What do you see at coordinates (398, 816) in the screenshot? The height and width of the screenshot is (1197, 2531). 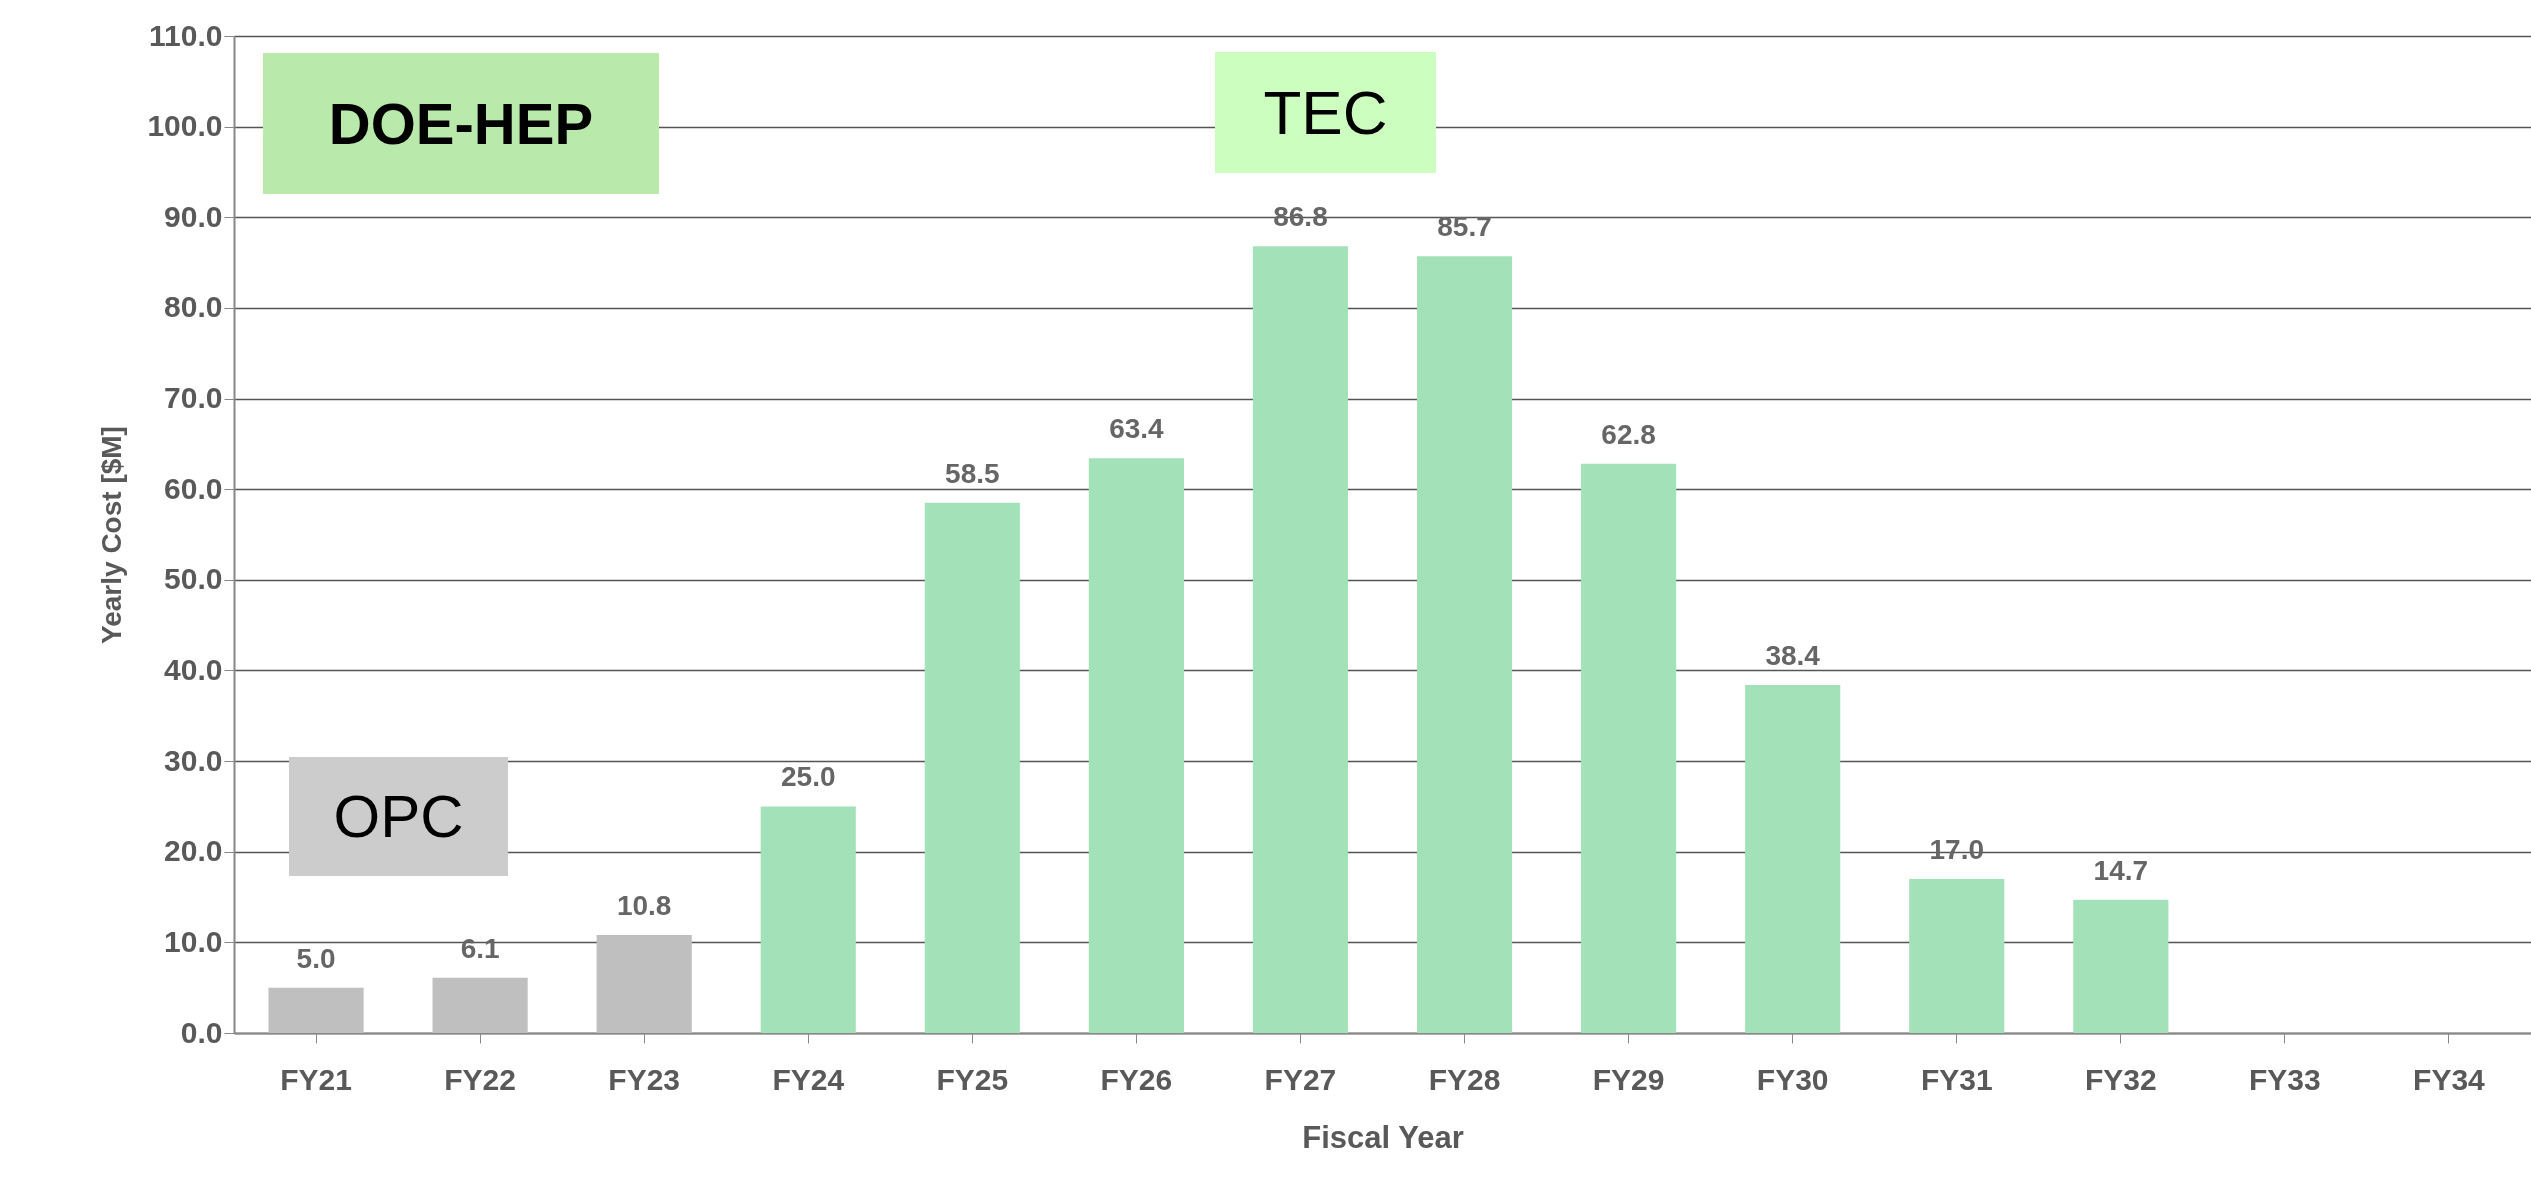 I see `annotation: OPC` at bounding box center [398, 816].